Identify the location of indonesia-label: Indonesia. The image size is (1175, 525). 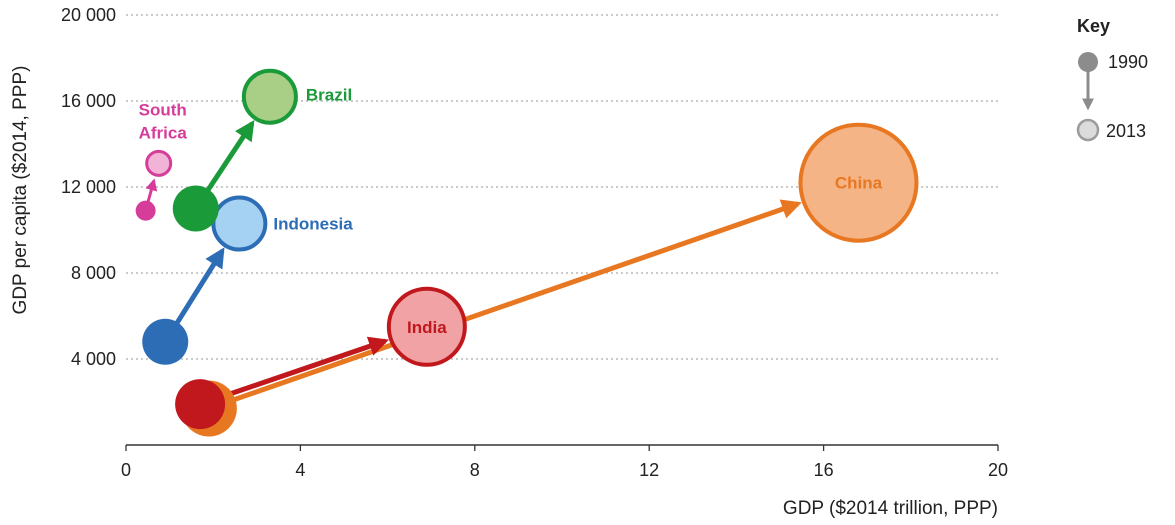
(313, 224).